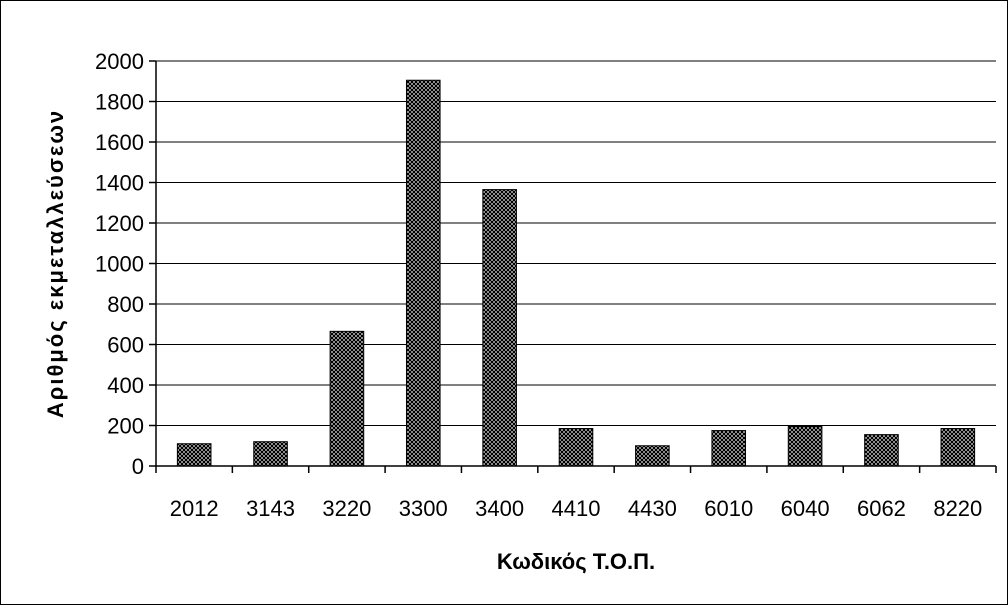 This screenshot has width=1008, height=605. Describe the element at coordinates (194, 508) in the screenshot. I see `x-tick-label: 2012` at that location.